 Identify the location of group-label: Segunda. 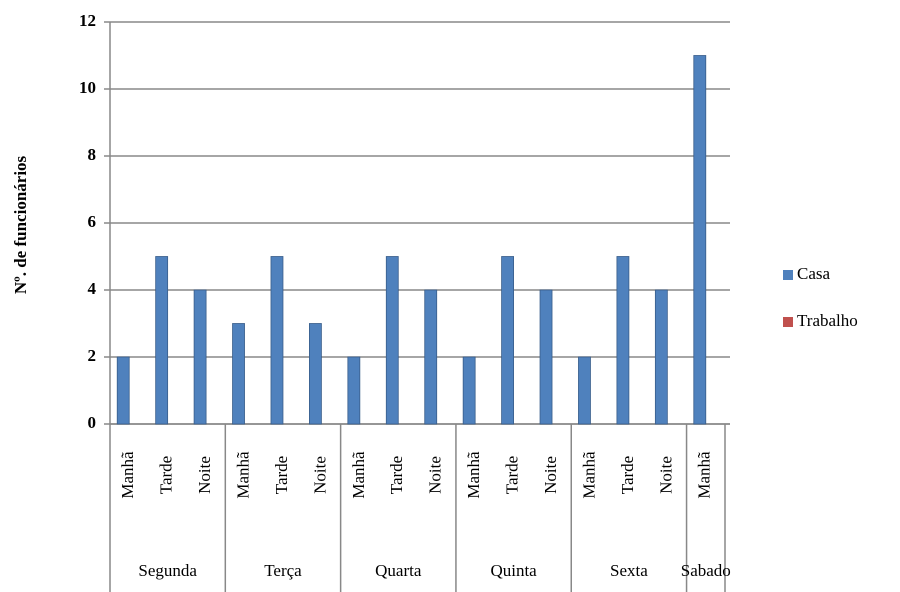
(167, 570).